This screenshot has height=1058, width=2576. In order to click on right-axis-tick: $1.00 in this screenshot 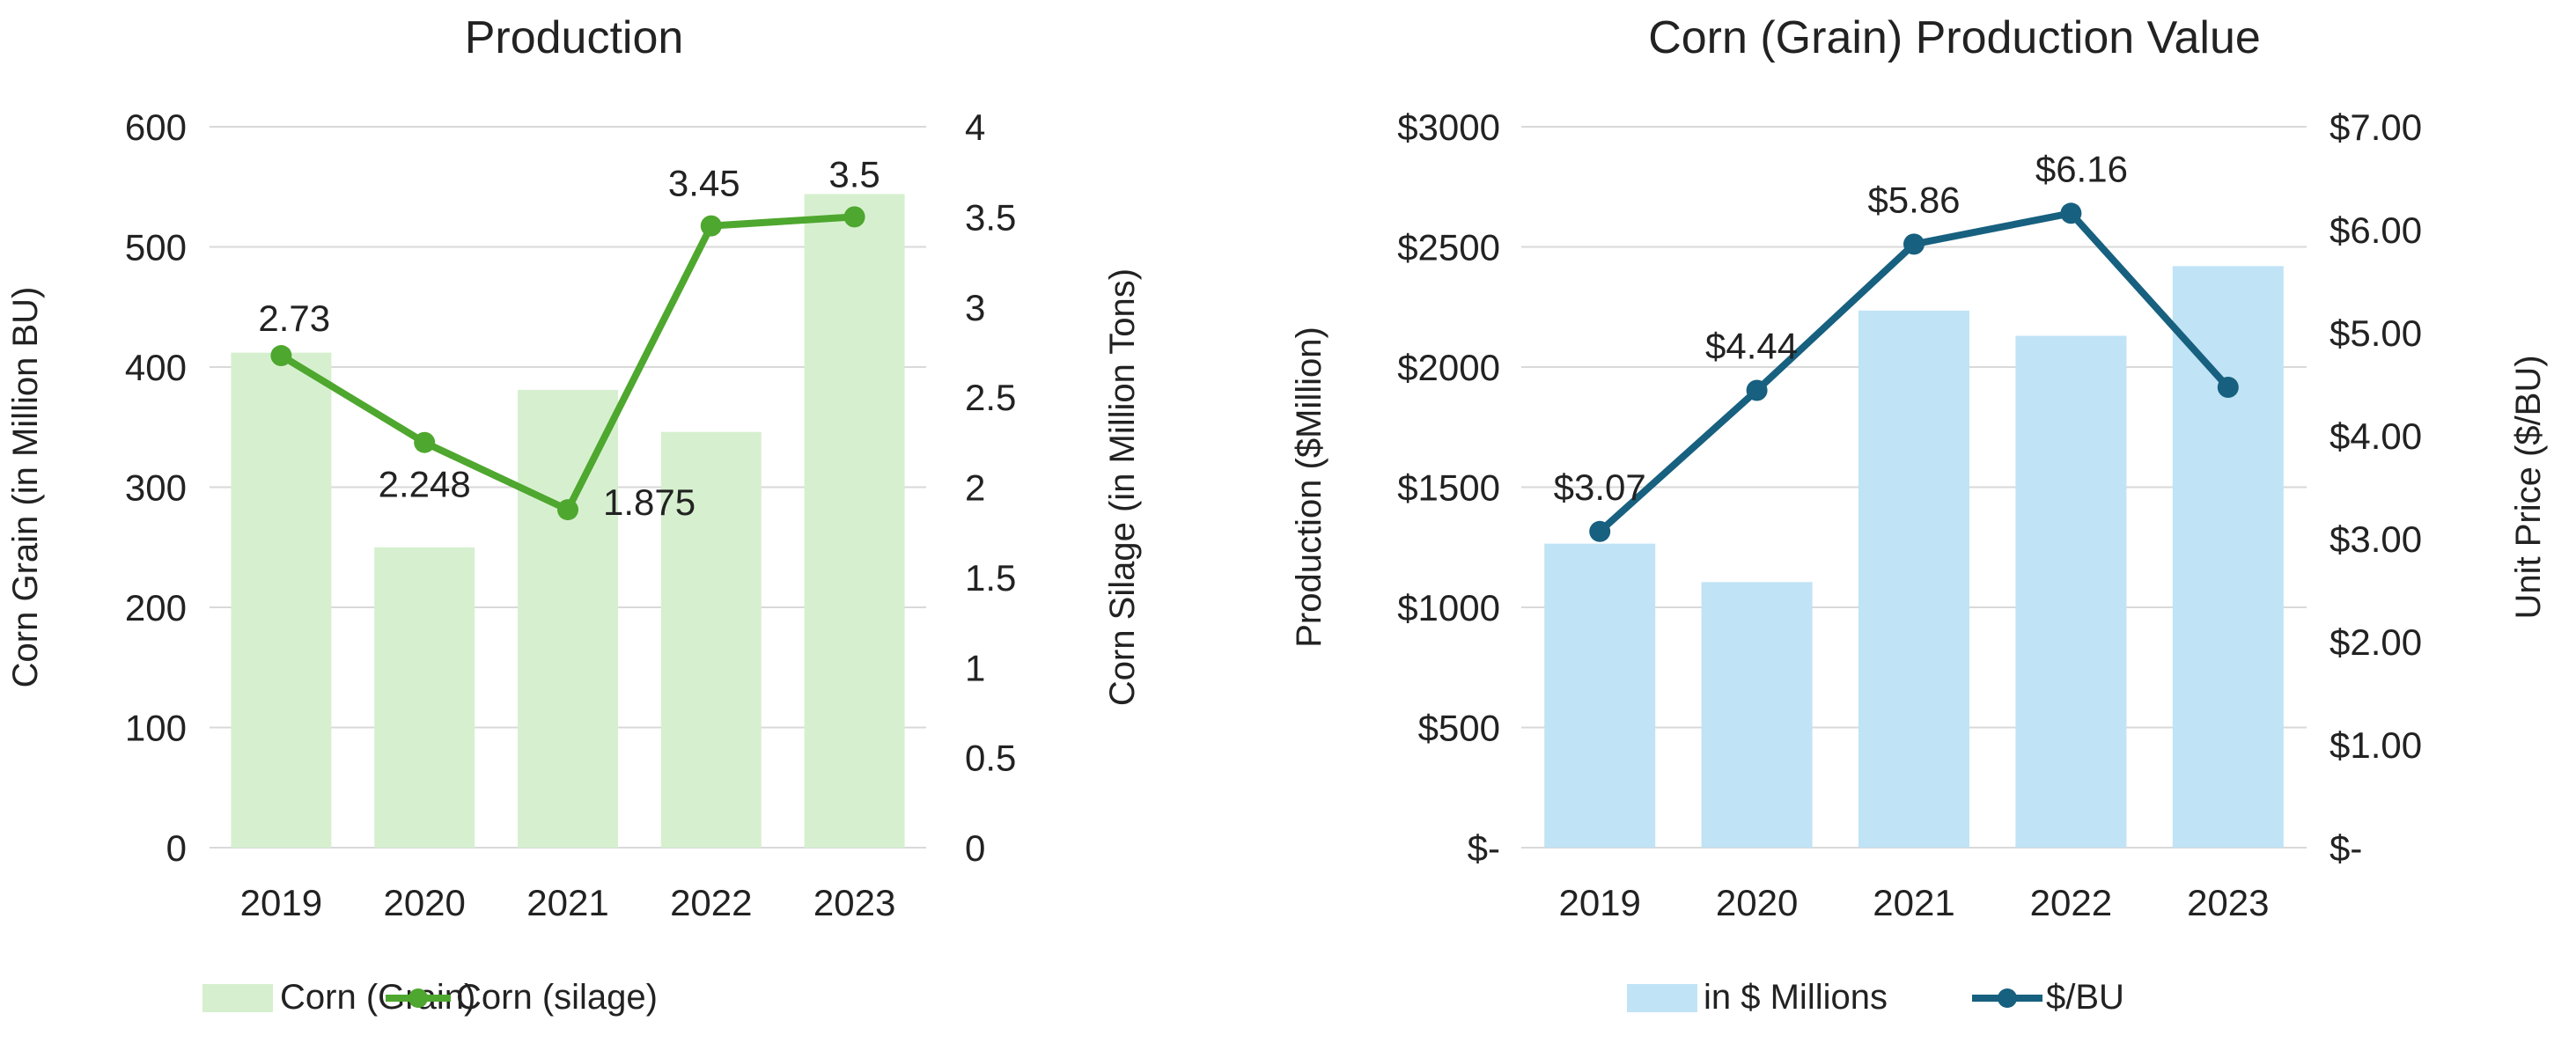, I will do `click(2375, 745)`.